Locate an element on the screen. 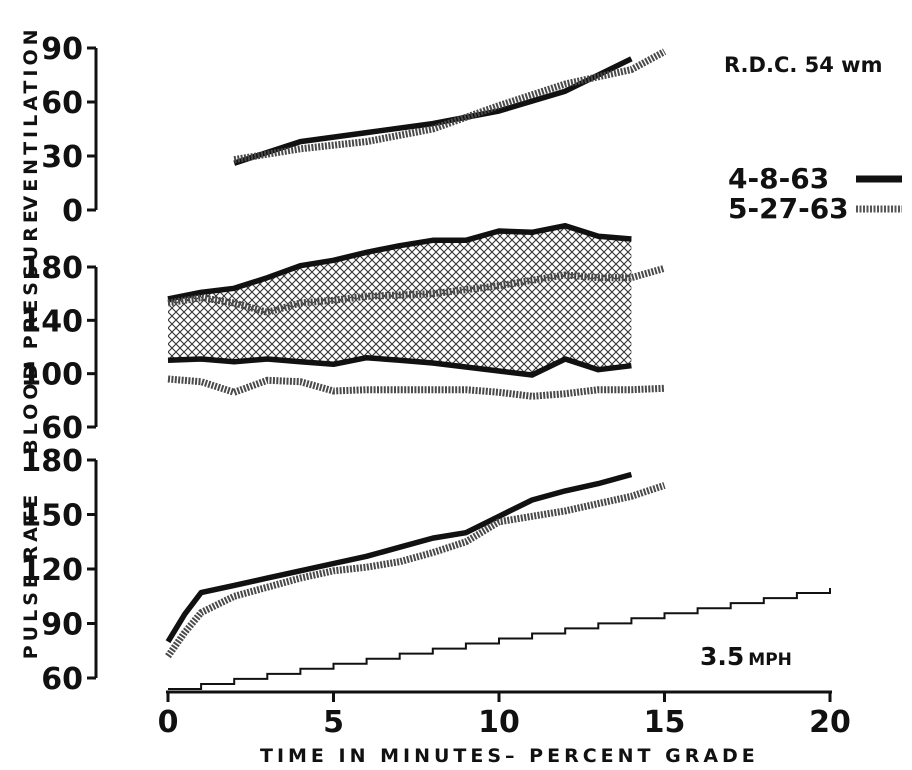  x-axis-title: TIME IN MINUTES– PERCENT GRADE is located at coordinates (509, 756).